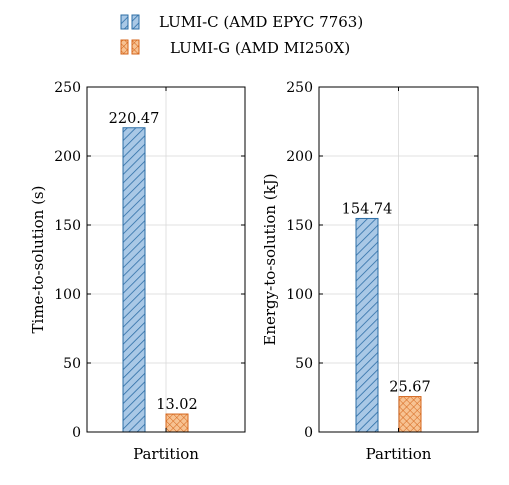 This screenshot has width=509, height=485. Describe the element at coordinates (261, 22) in the screenshot. I see `legend-label-lumi-c: LUMI-C (AMD EPYC 7763)` at that location.